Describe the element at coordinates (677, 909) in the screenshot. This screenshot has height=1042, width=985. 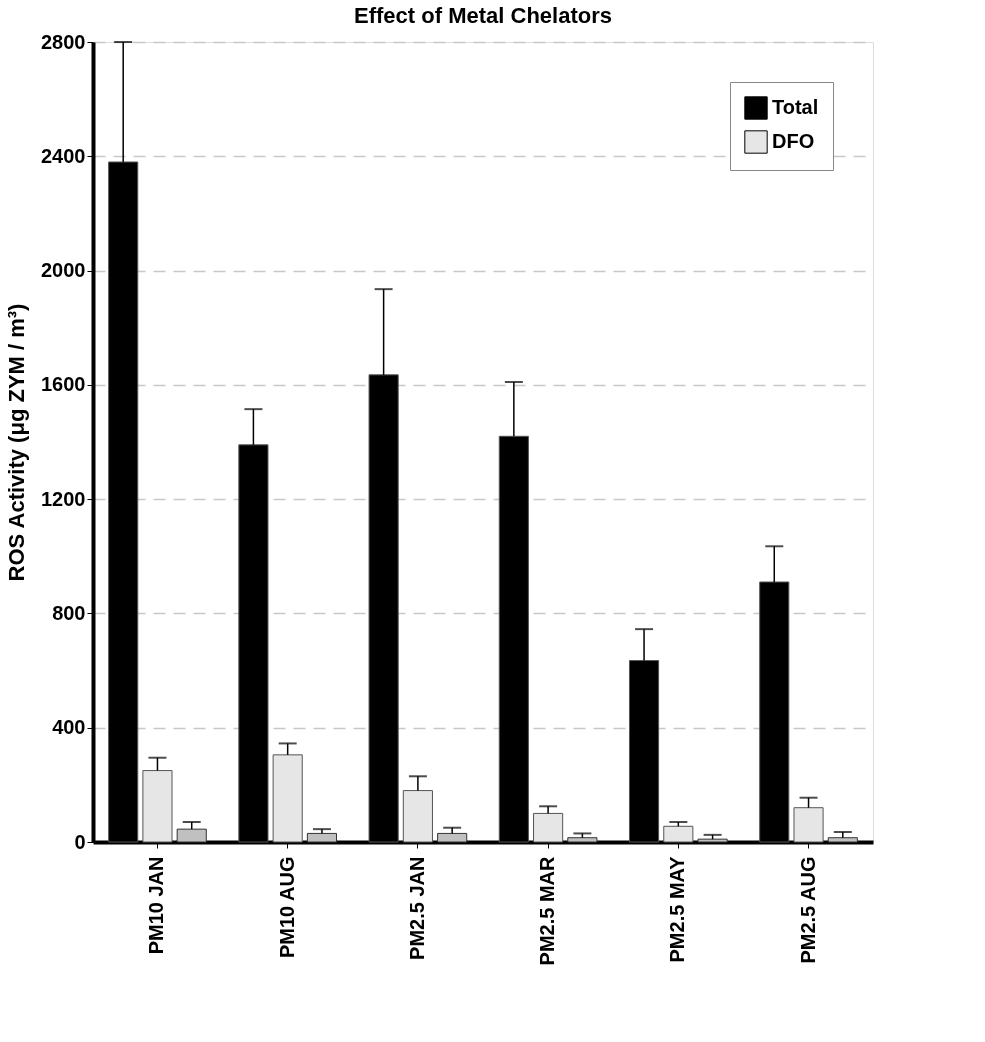
I see `x-tick-label: PM2.5 MAY` at that location.